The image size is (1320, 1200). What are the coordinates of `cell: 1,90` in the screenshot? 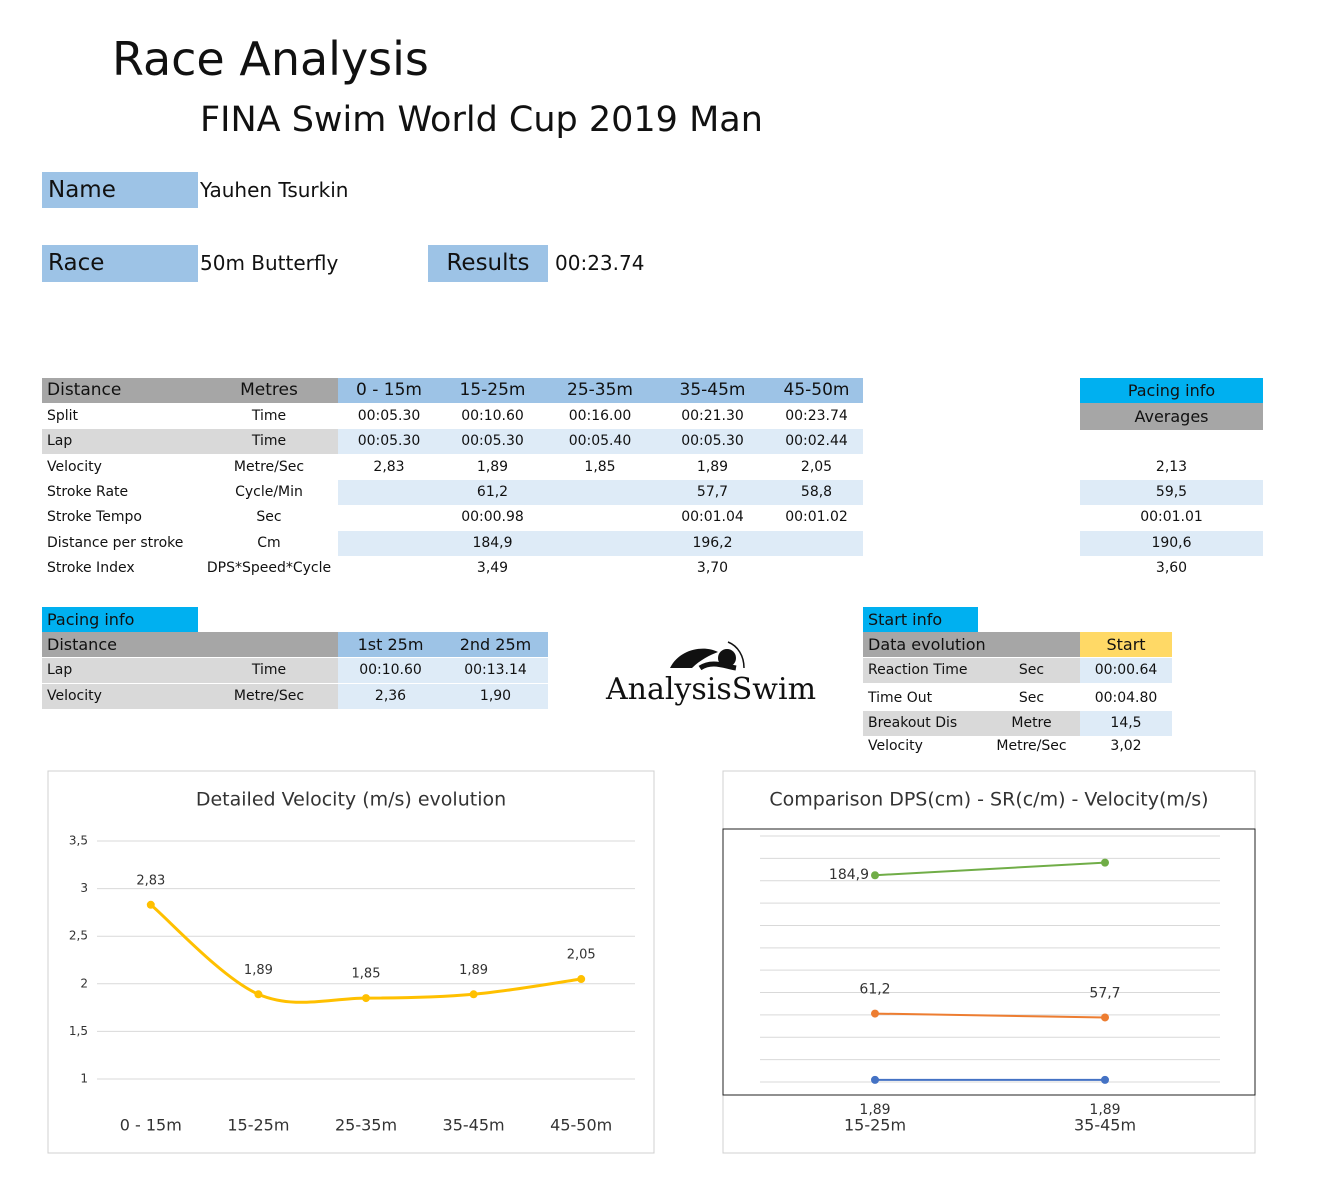 It's located at (495, 696).